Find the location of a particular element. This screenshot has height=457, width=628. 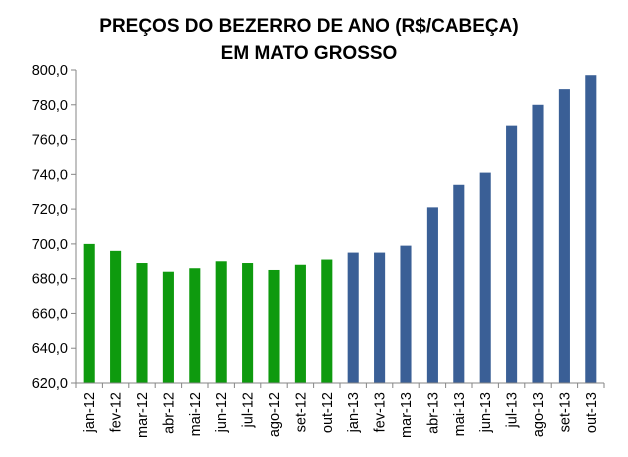

x-tick-label: mai-12 is located at coordinates (196, 414).